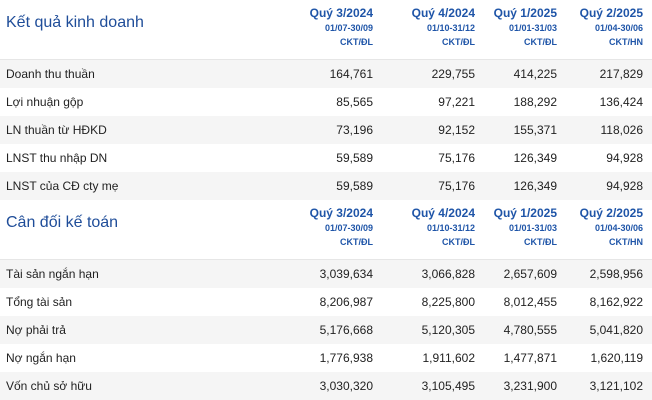 The image size is (652, 400). Describe the element at coordinates (346, 330) in the screenshot. I see `cell-value: 5,176,668` at that location.